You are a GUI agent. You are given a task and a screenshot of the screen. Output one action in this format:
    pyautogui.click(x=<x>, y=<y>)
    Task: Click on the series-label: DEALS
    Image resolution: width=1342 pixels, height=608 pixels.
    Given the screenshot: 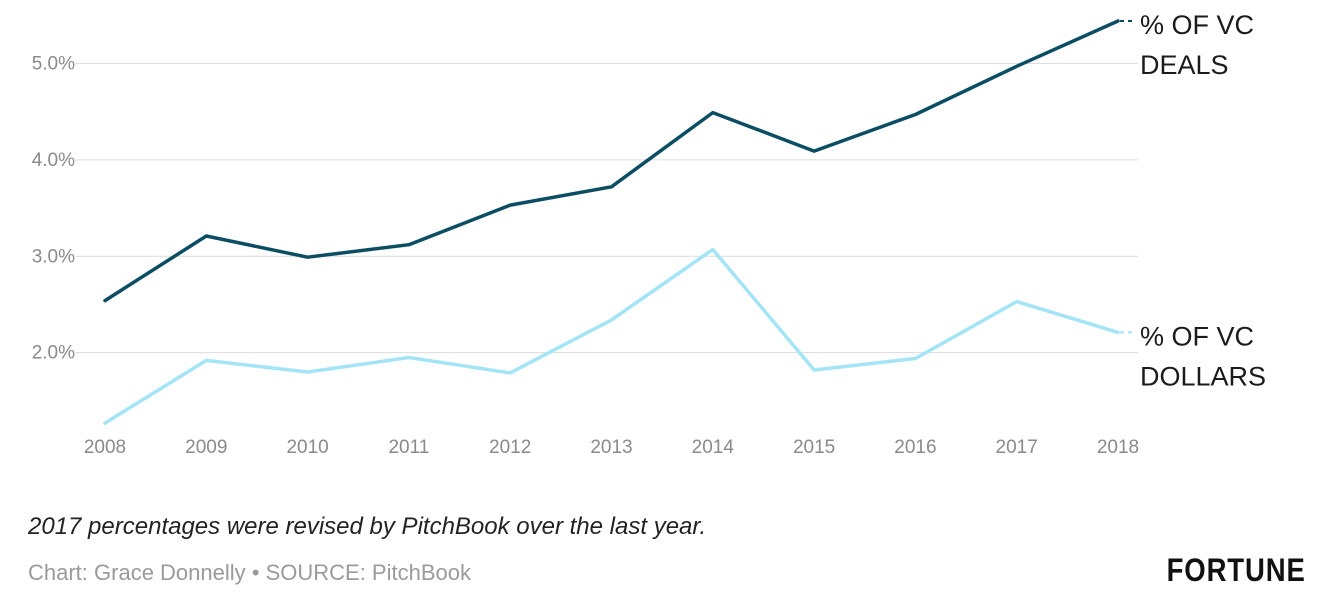 What is the action you would take?
    pyautogui.click(x=1184, y=65)
    